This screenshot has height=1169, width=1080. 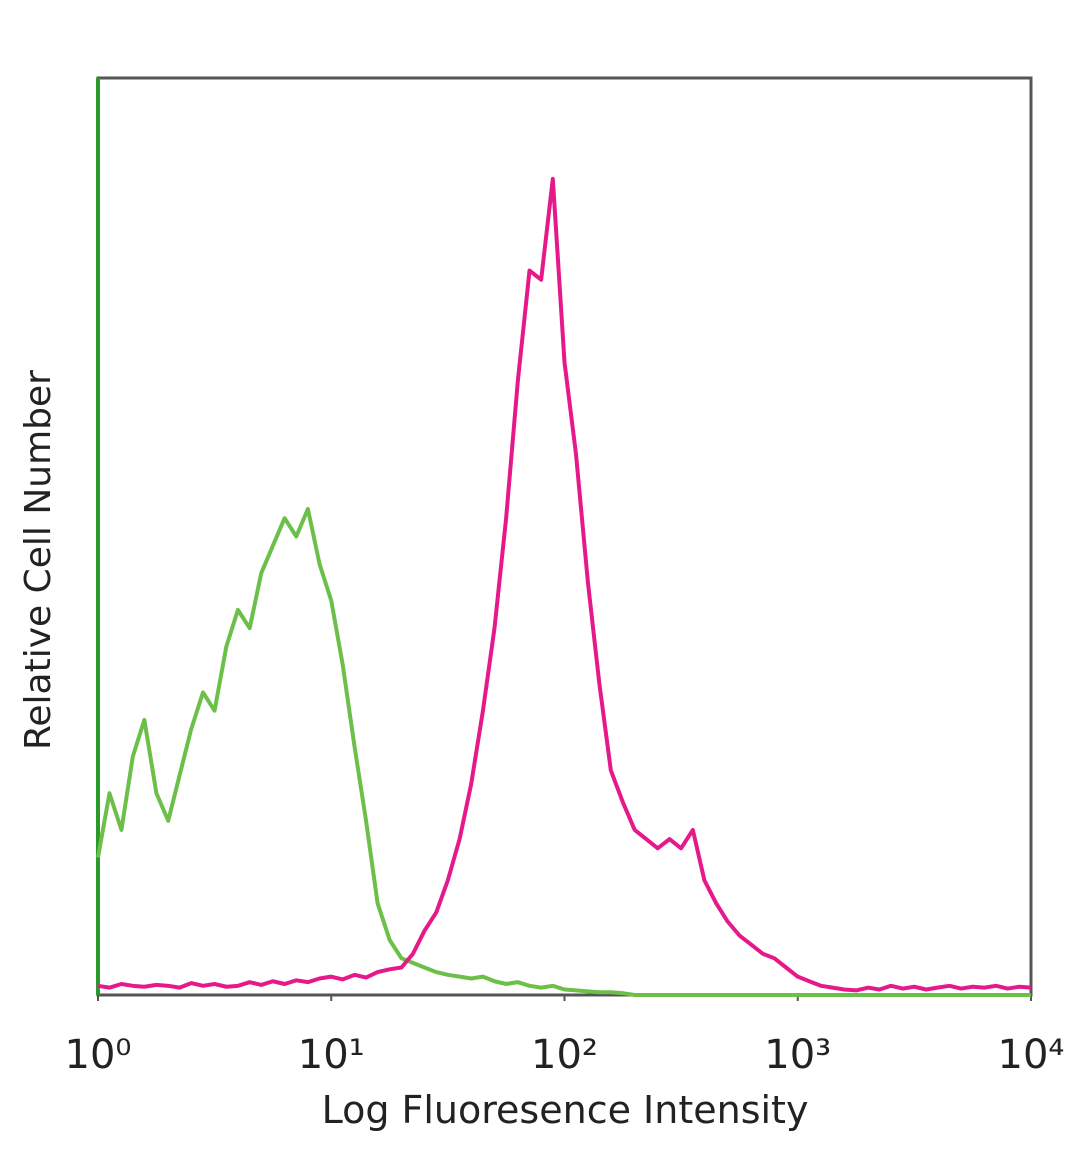 What do you see at coordinates (565, 1110) in the screenshot?
I see `x-axis-title: Log Fluoresence Intensity` at bounding box center [565, 1110].